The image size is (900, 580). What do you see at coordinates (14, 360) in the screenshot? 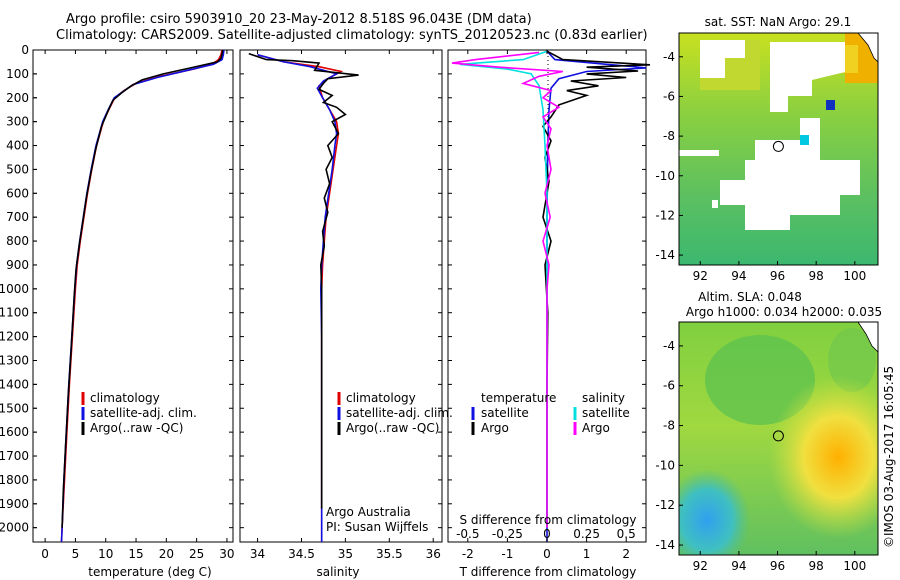
I see `y-tick-label: 1300` at bounding box center [14, 360].